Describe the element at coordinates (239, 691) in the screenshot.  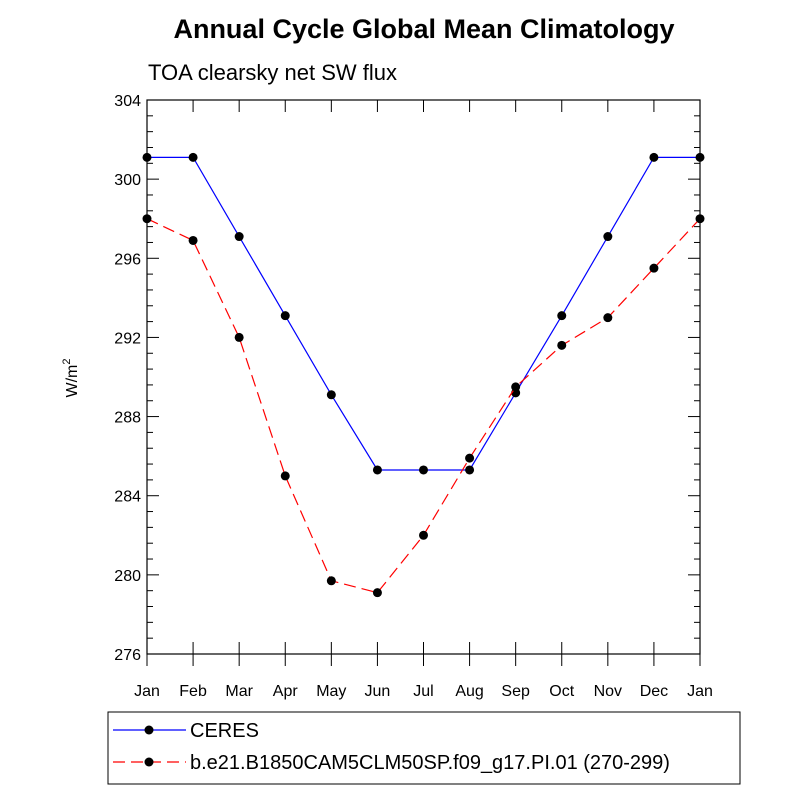
I see `x-tick-label: Mar` at that location.